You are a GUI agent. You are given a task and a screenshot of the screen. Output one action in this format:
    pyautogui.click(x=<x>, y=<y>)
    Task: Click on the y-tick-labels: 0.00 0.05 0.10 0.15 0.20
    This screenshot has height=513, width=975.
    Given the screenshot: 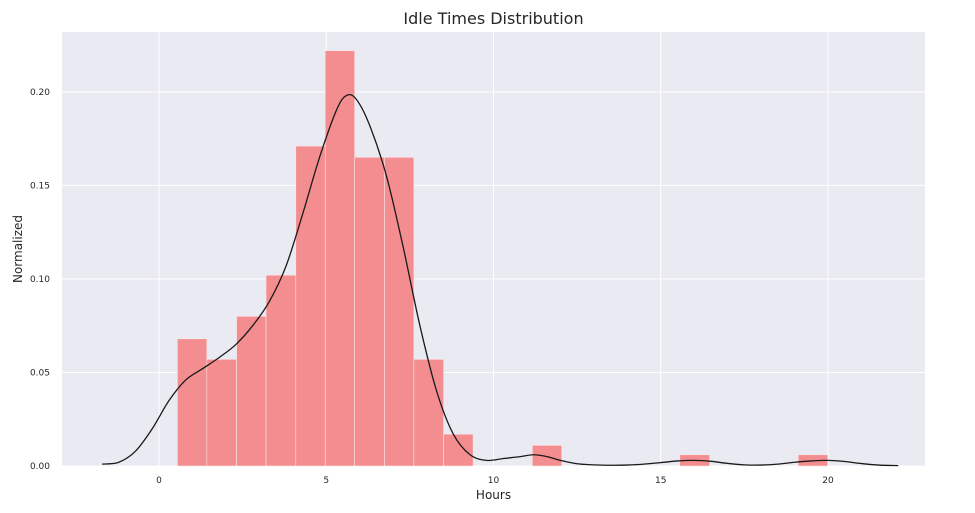 What is the action you would take?
    pyautogui.click(x=40, y=280)
    